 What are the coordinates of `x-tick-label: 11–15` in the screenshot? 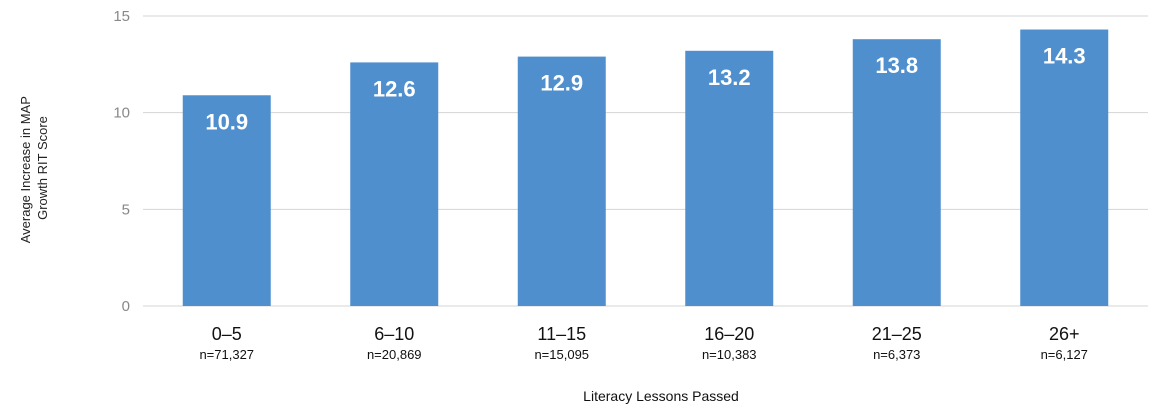 It's located at (561, 334).